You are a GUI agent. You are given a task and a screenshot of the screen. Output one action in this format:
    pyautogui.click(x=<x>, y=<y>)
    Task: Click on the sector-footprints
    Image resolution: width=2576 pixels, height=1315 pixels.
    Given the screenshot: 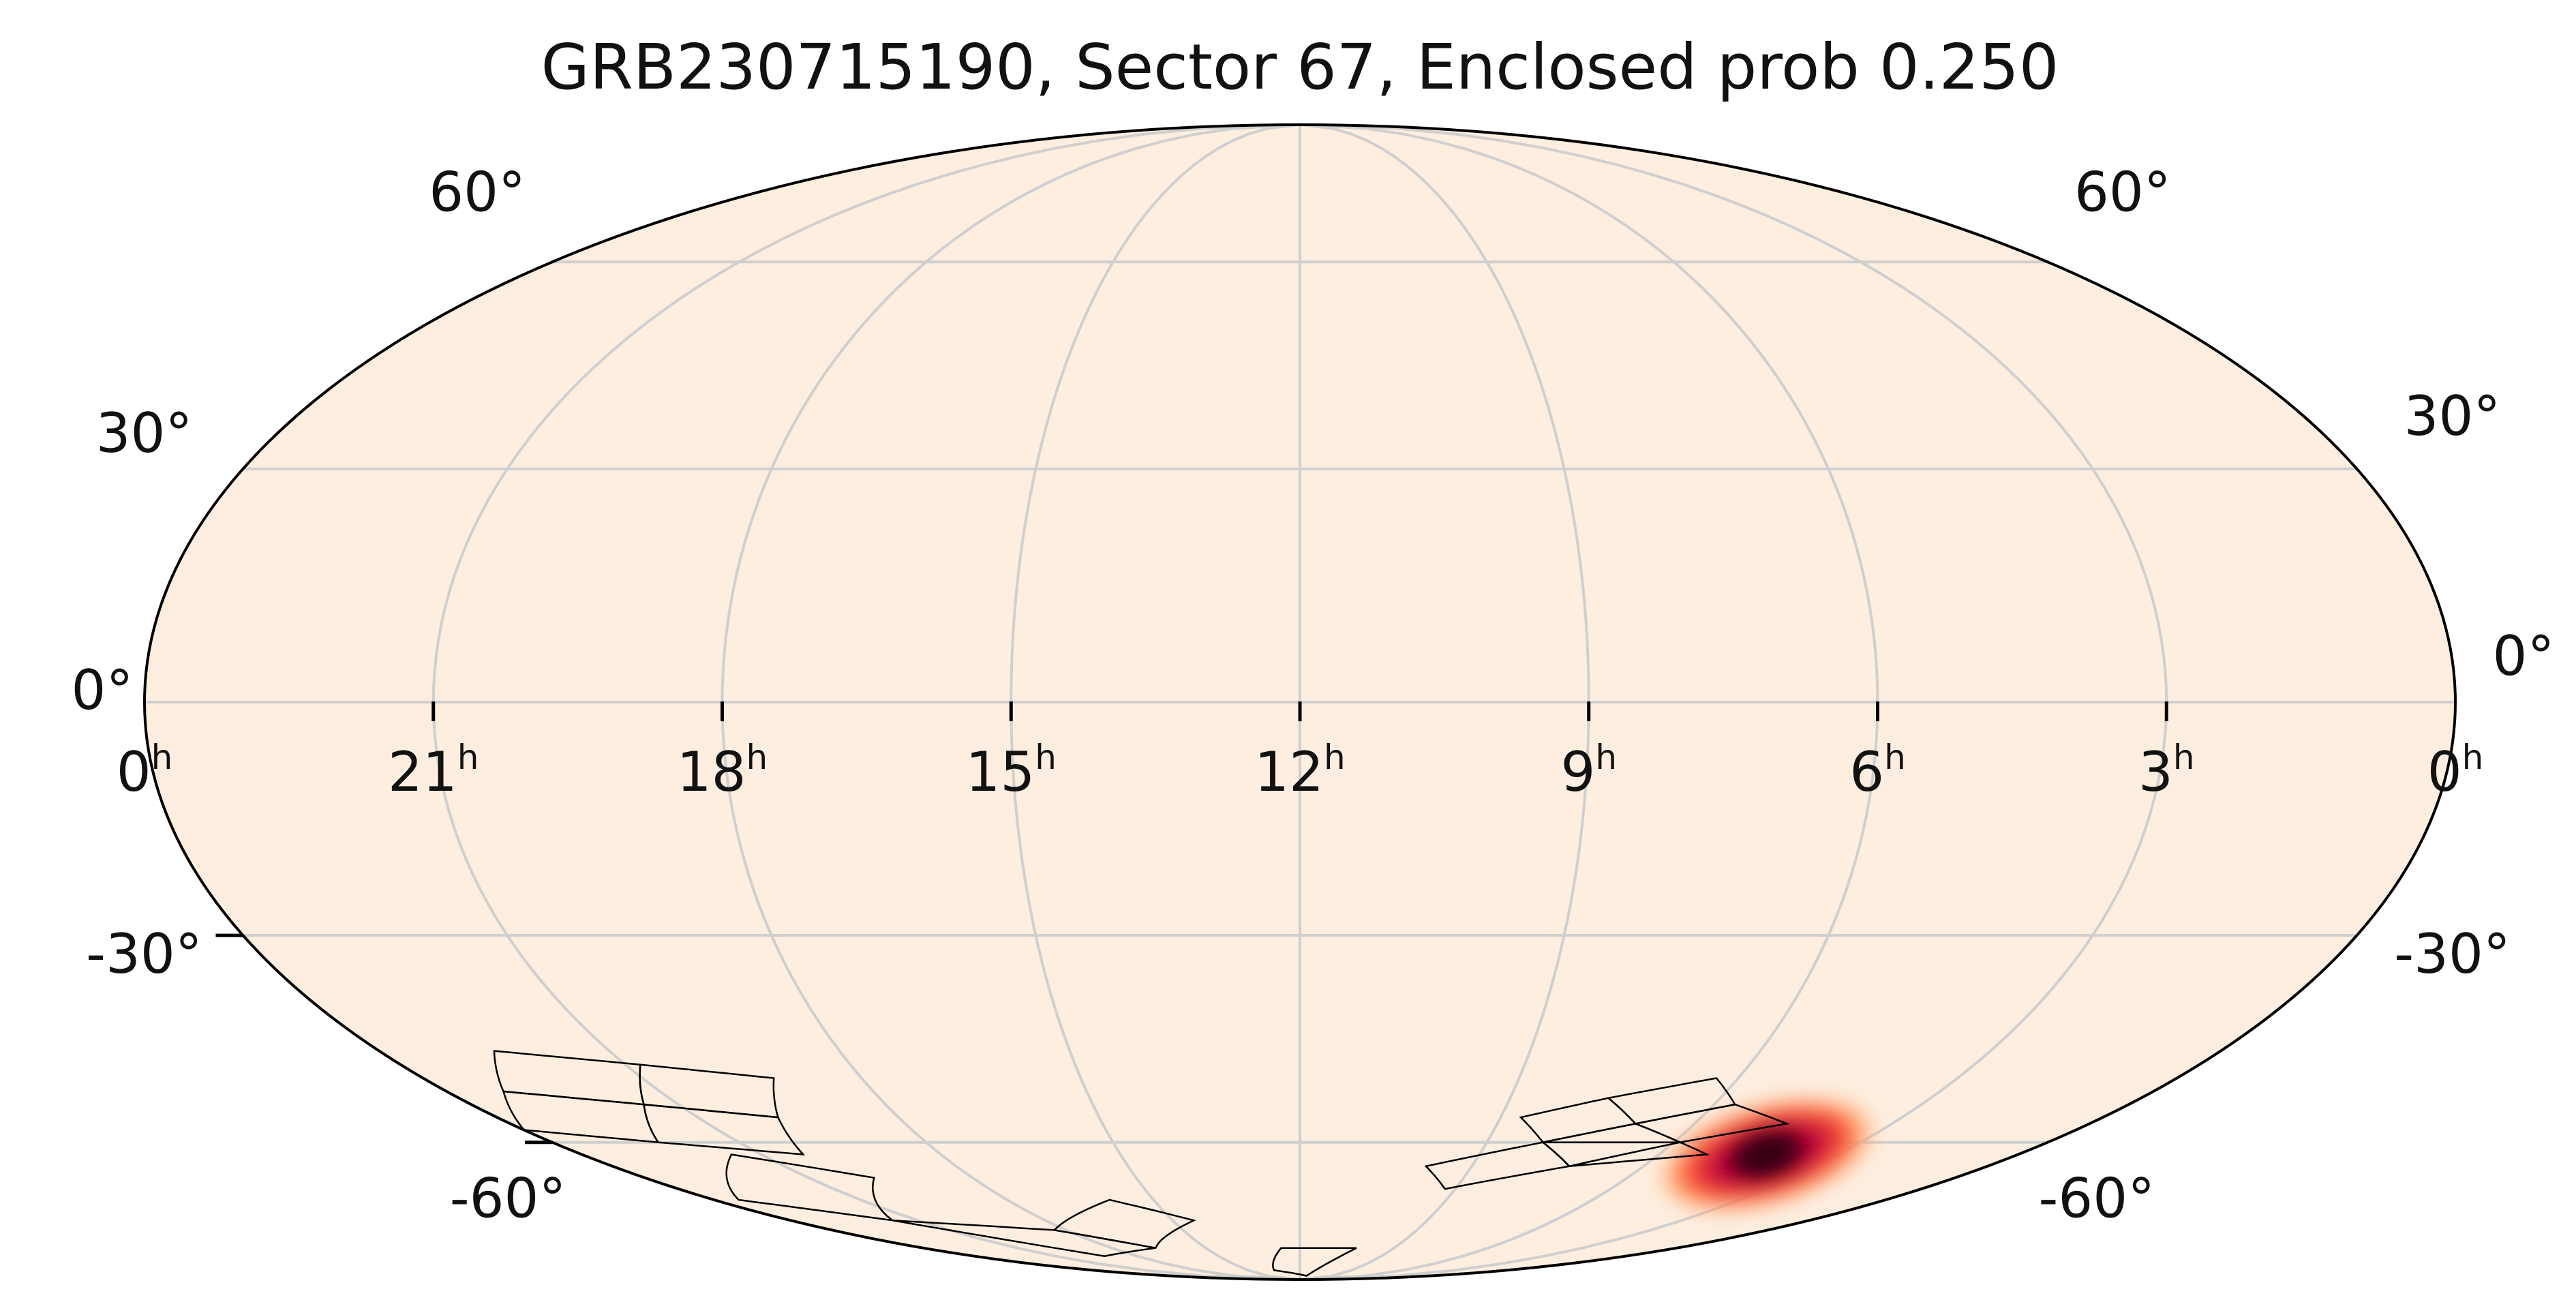 What is the action you would take?
    pyautogui.click(x=1141, y=1163)
    